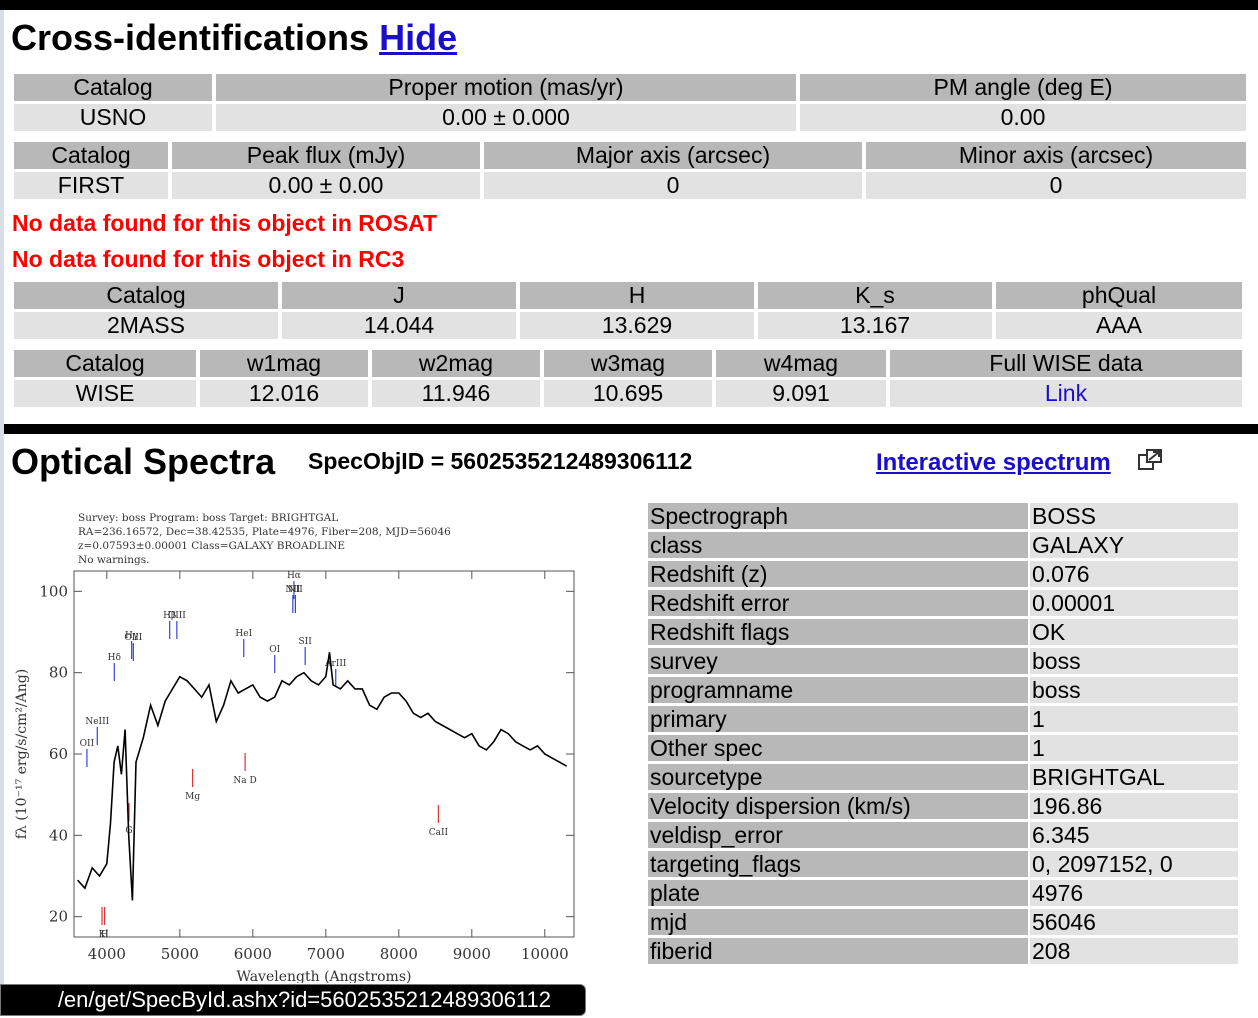 Image resolution: width=1258 pixels, height=1018 pixels. What do you see at coordinates (1134, 661) in the screenshot?
I see `property-value: boss` at bounding box center [1134, 661].